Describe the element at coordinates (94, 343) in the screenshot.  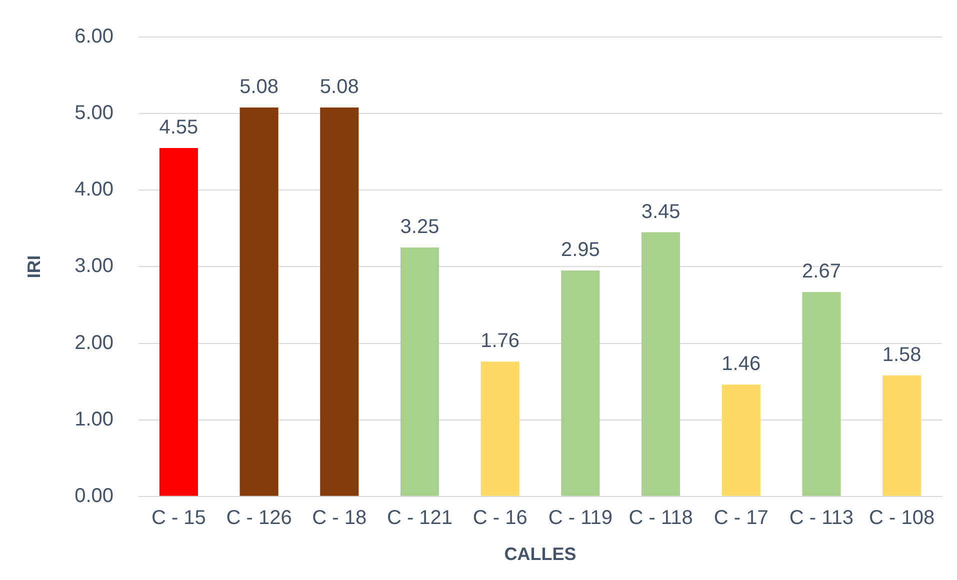
I see `y-tick-label: 2.00` at that location.